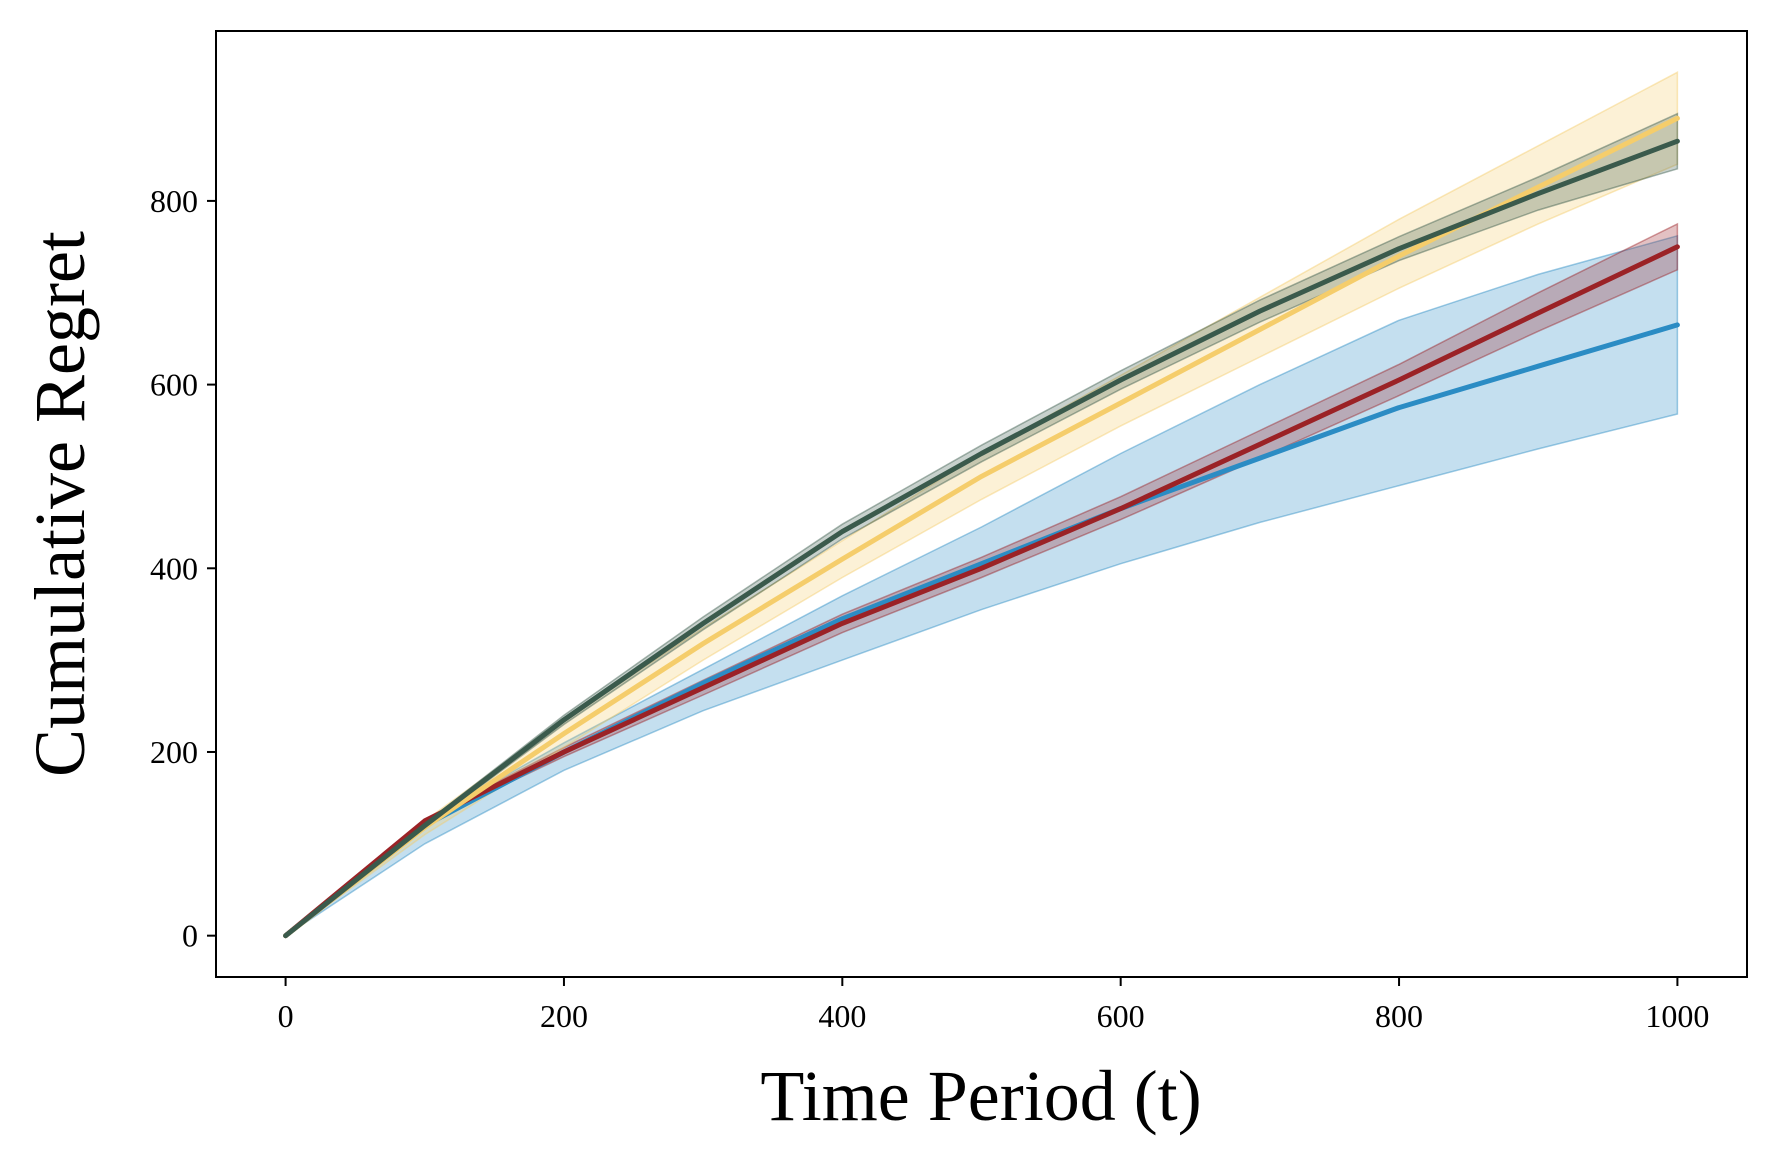 The image size is (1768, 1170). What do you see at coordinates (1399, 1016) in the screenshot?
I see `x-tick-label: 800` at bounding box center [1399, 1016].